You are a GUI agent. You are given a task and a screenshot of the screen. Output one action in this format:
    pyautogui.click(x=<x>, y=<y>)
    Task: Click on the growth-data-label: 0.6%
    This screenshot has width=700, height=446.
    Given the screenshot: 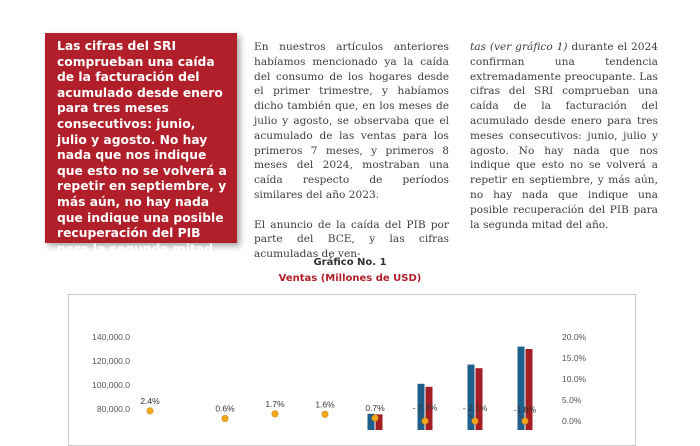 What is the action you would take?
    pyautogui.click(x=225, y=408)
    